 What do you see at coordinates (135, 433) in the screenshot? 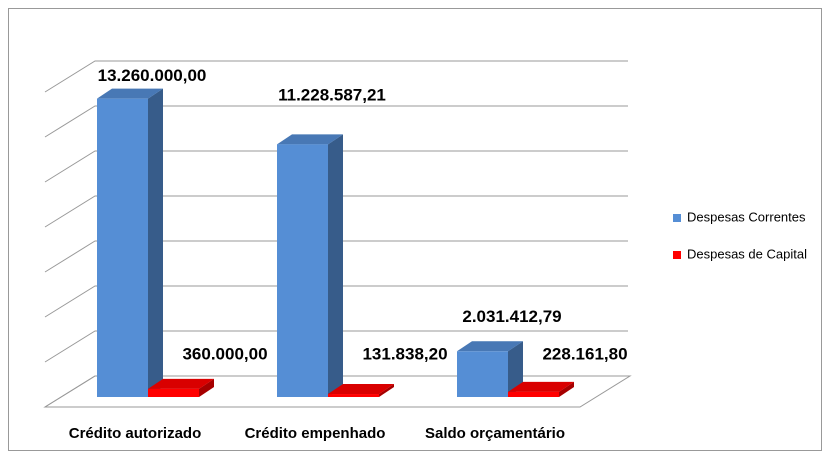
I see `x-tick-label: Crédito autorizado` at bounding box center [135, 433].